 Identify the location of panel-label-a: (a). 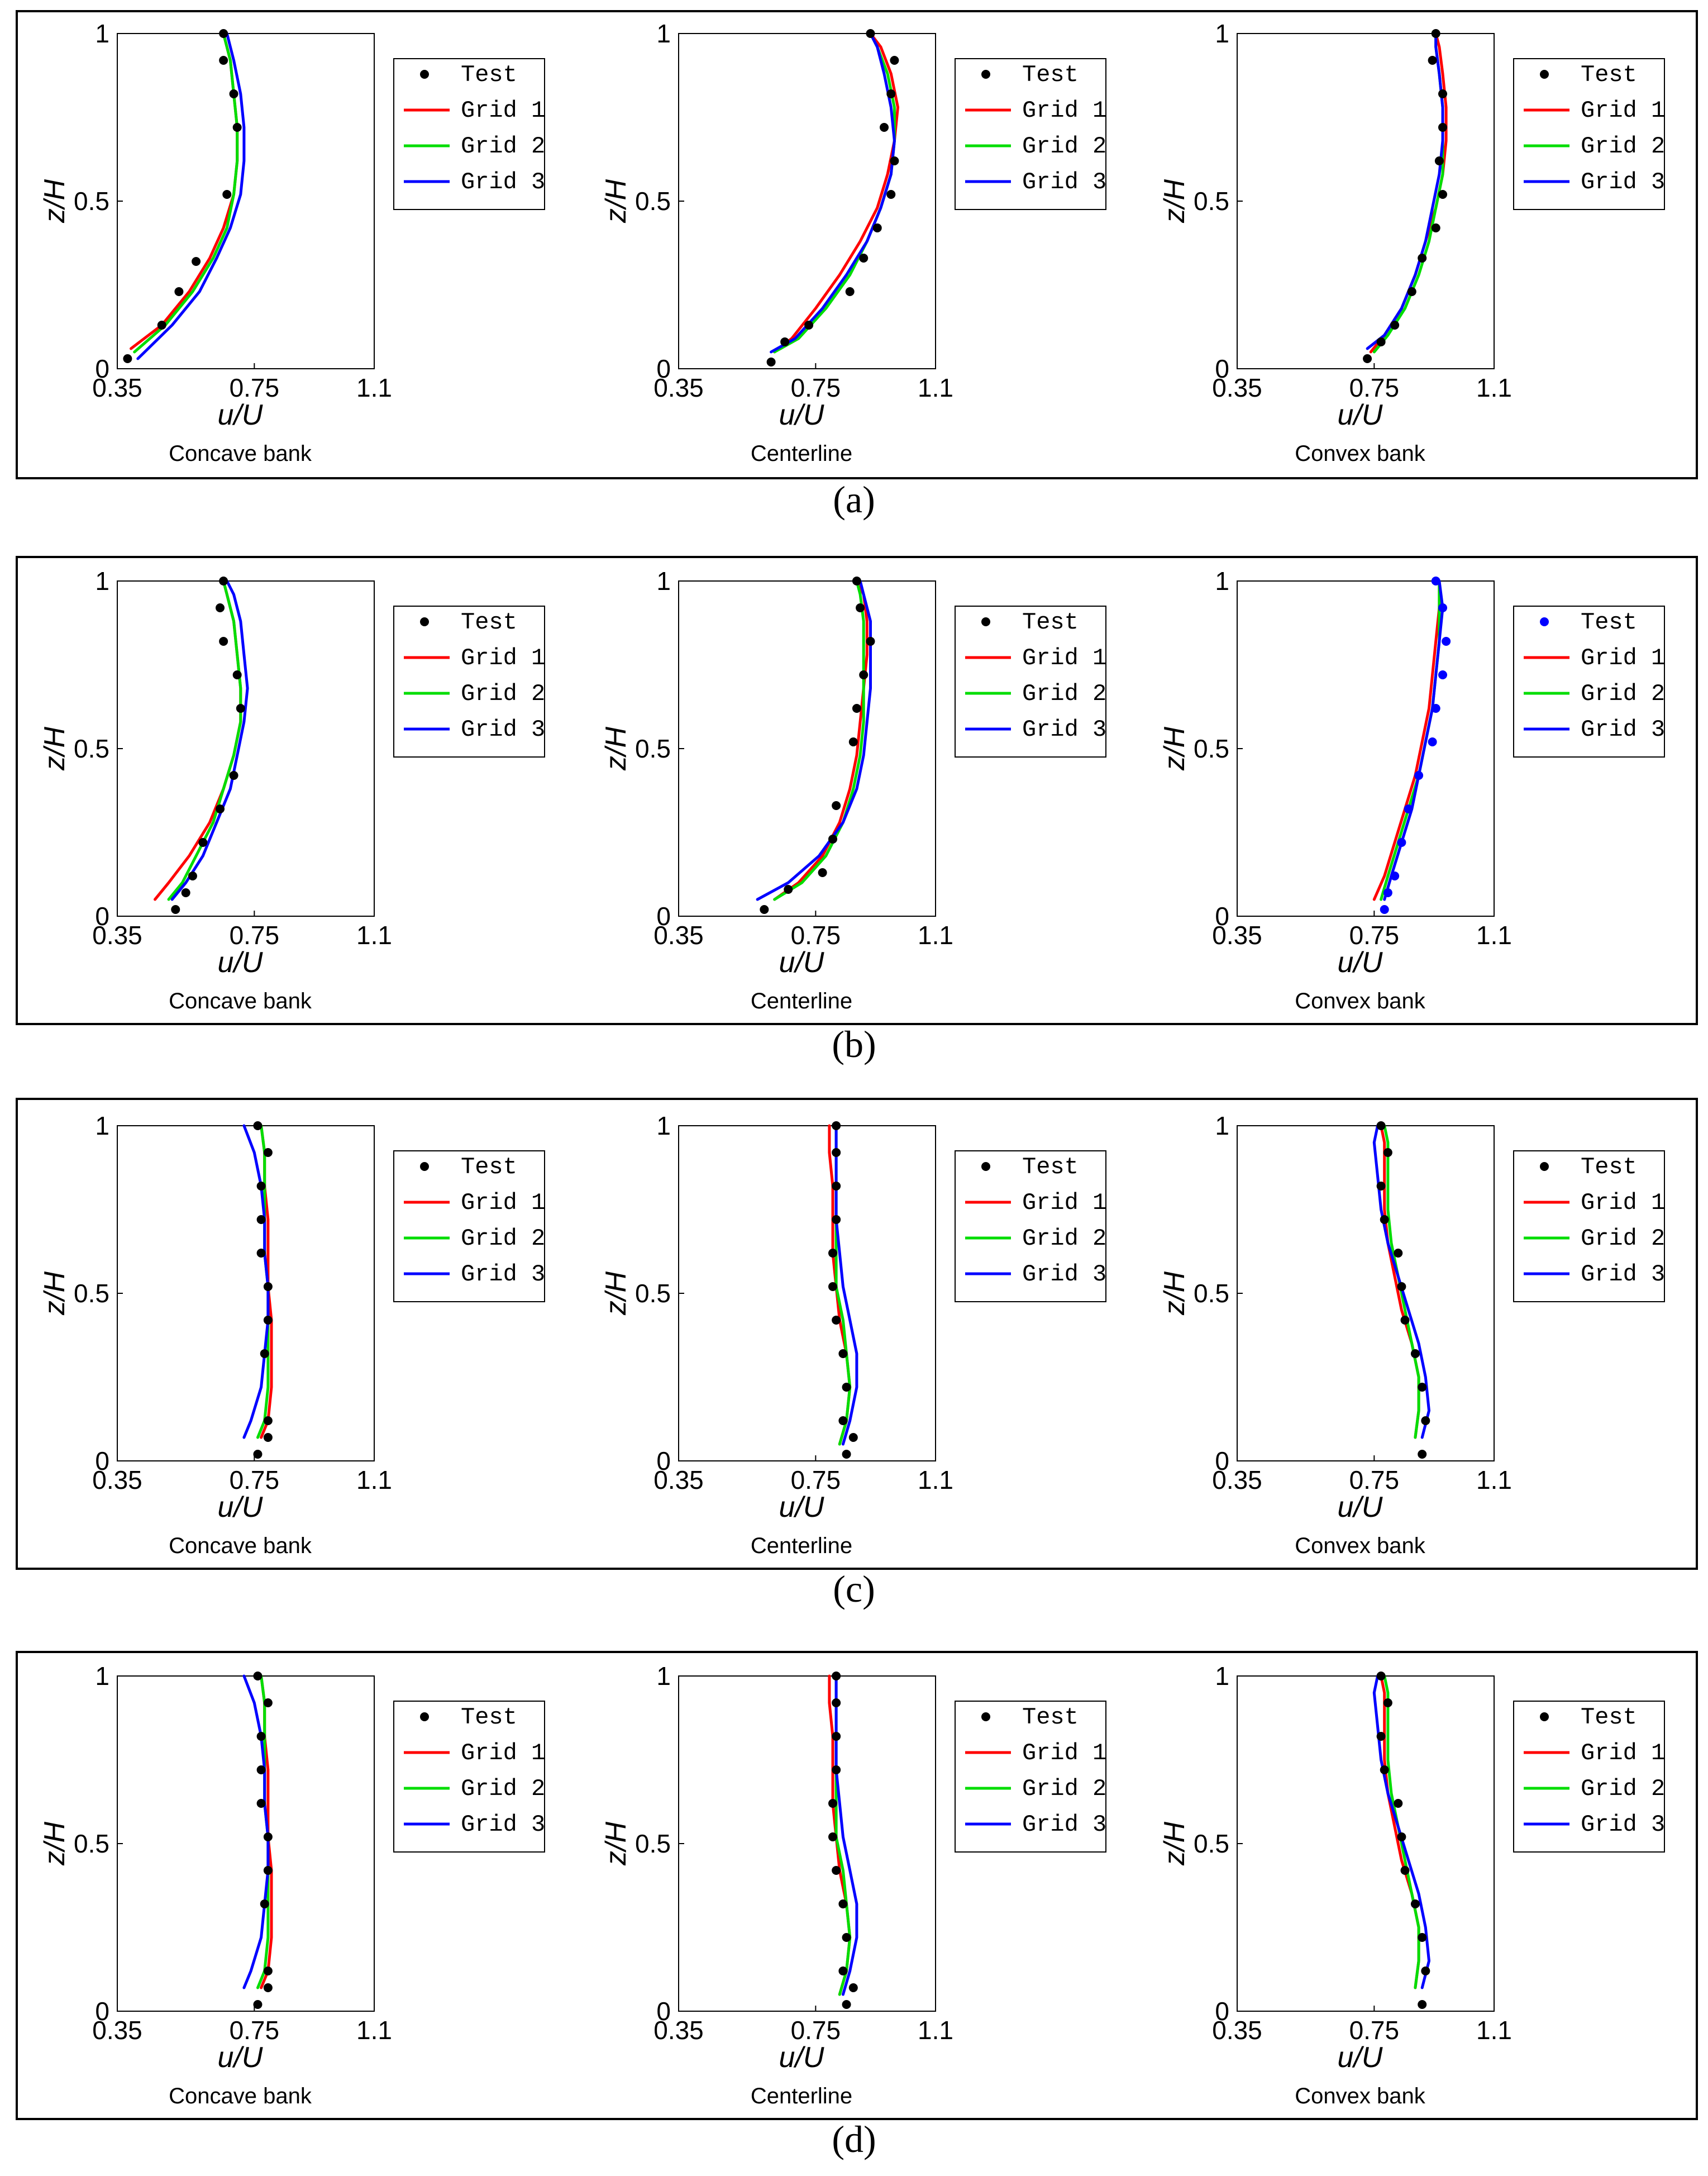
(854, 499).